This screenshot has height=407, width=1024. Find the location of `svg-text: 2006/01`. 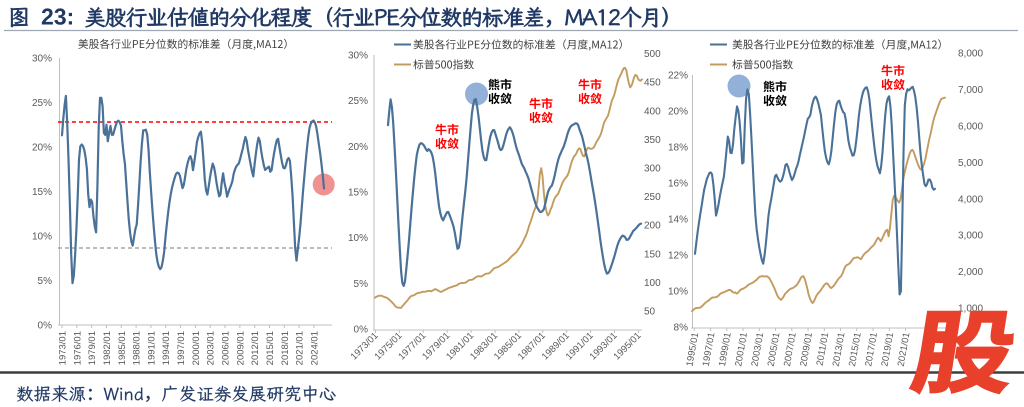

svg-text: 2006/01 is located at coordinates (226, 348).